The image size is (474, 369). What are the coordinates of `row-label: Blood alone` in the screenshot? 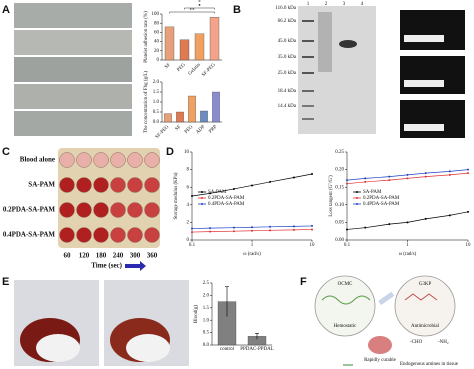 It's located at (37, 160).